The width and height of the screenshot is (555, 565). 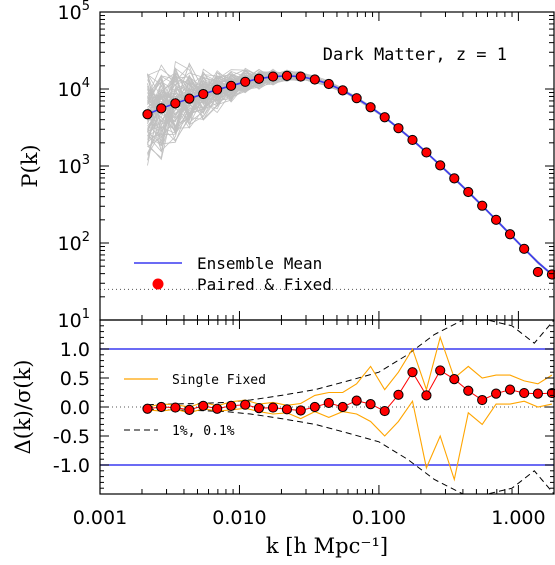 I want to click on top-annotation: Dark Matter, z = 1, so click(x=415, y=55).